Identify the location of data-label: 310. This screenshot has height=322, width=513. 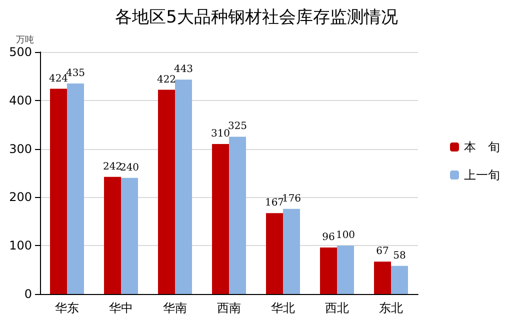
(220, 134).